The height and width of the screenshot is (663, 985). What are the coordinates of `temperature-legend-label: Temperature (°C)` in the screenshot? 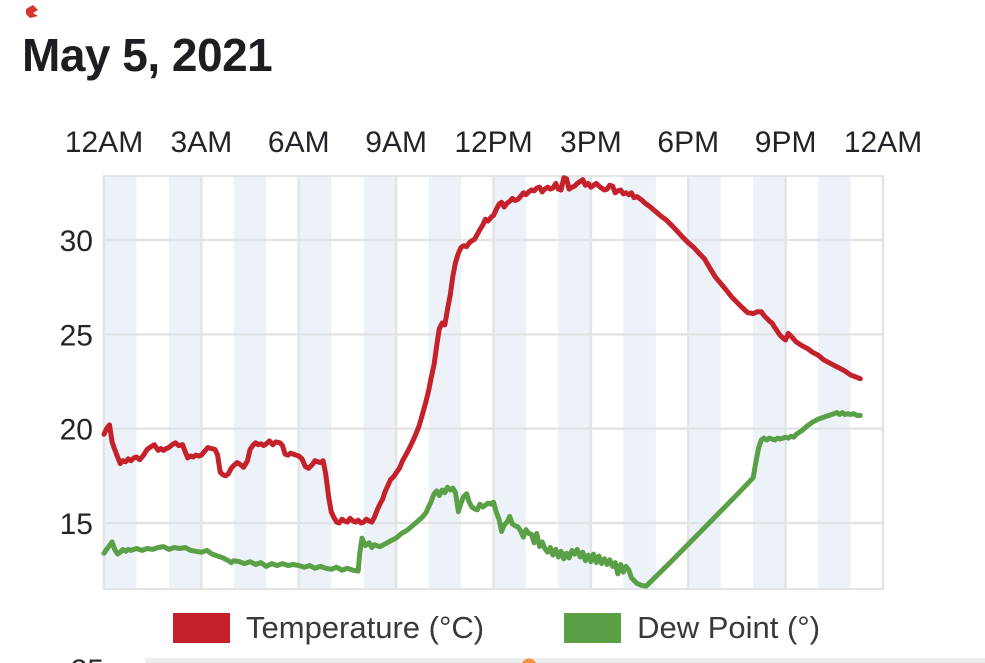 It's located at (365, 627).